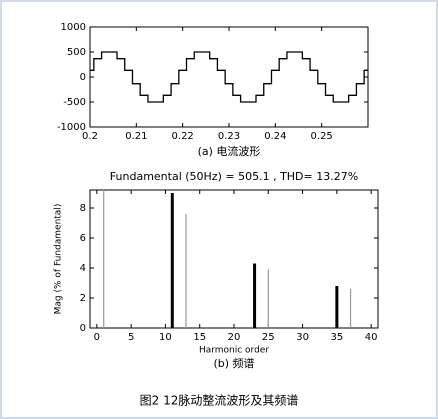 This screenshot has height=419, width=438. Describe the element at coordinates (371, 337) in the screenshot. I see `x-tick-label: 40` at that location.